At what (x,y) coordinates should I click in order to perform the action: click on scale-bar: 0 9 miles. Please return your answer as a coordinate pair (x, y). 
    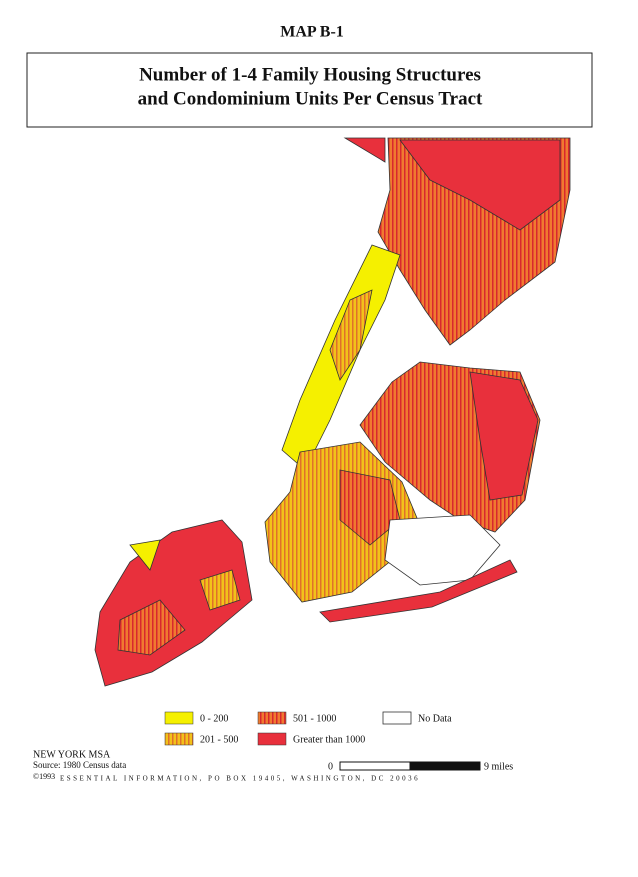
    Looking at the image, I should click on (420, 766).